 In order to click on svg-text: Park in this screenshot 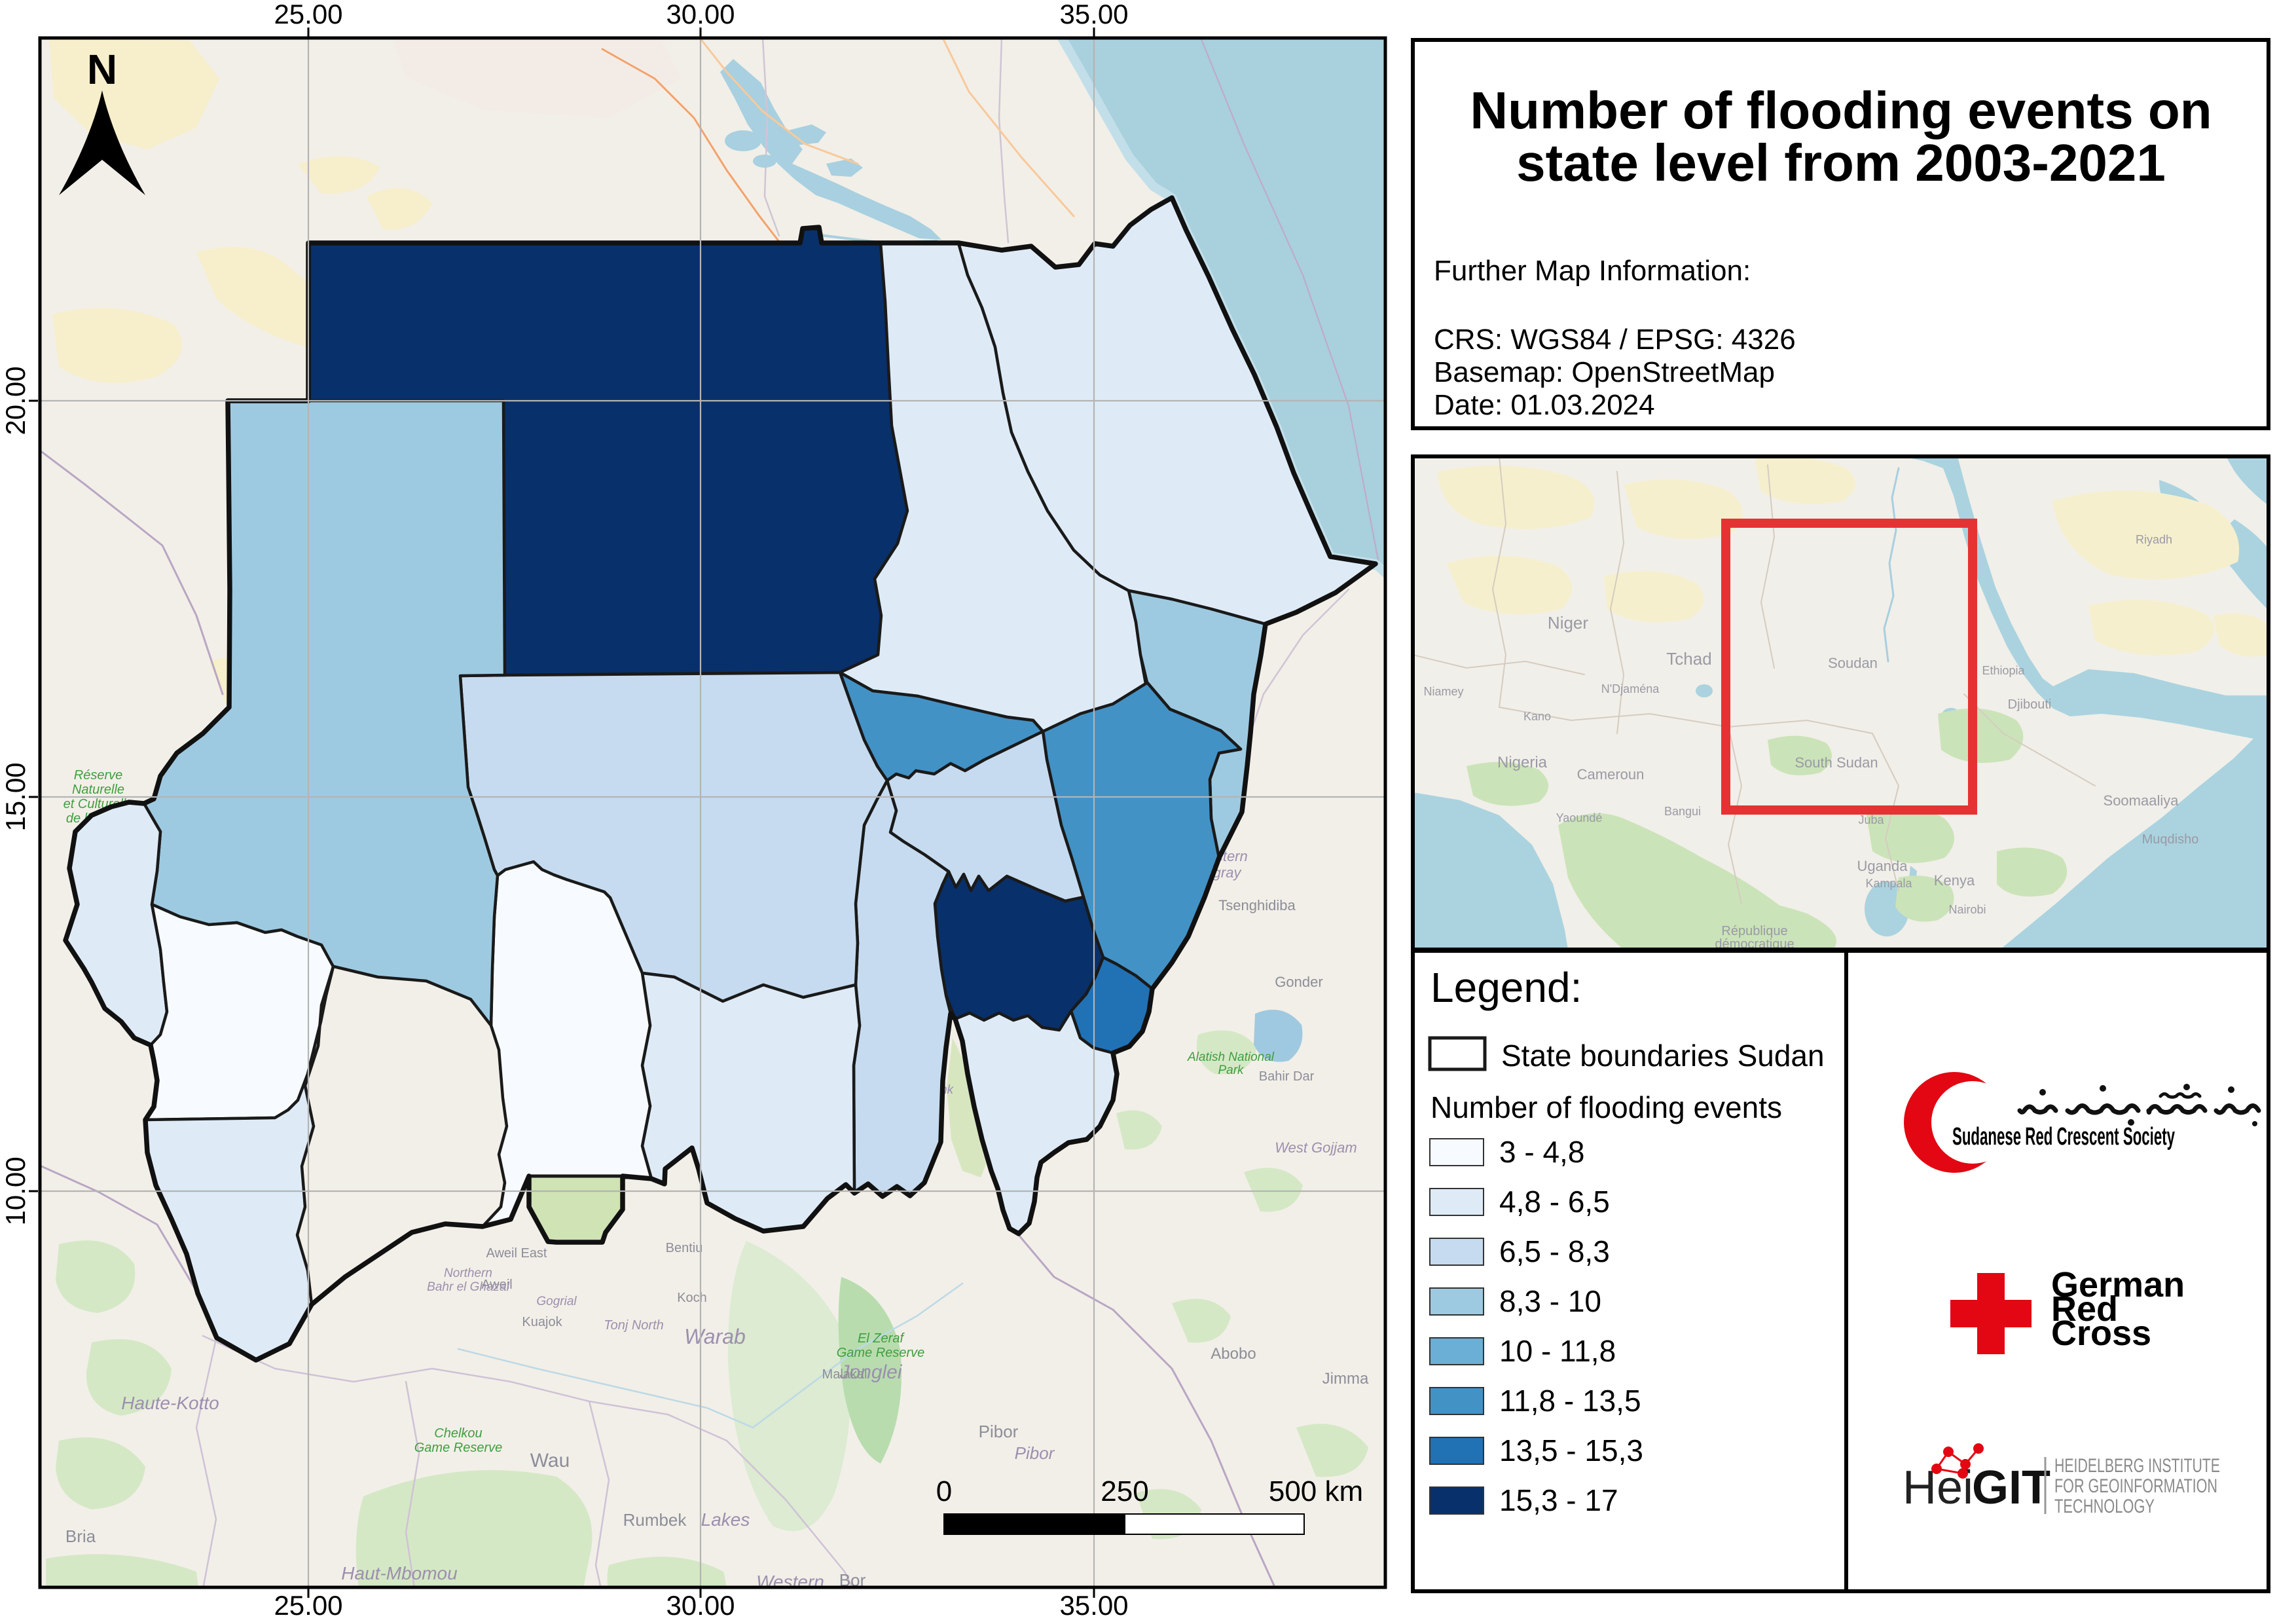, I will do `click(1231, 1070)`.